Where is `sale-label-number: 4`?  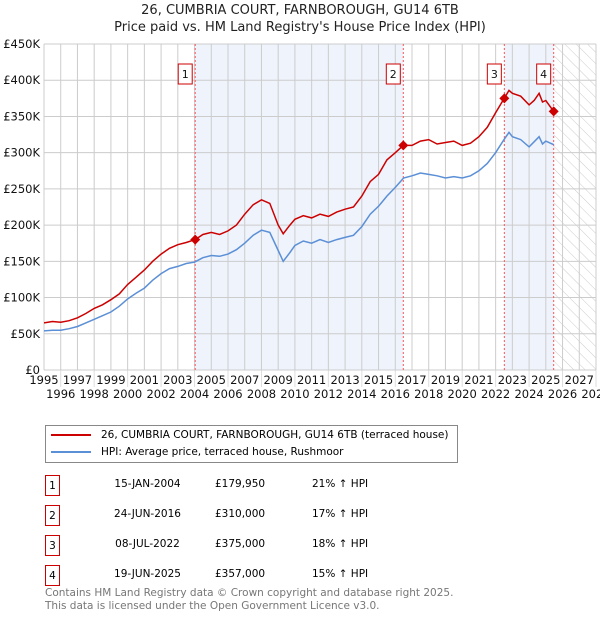
sale-label-number: 4 is located at coordinates (543, 74).